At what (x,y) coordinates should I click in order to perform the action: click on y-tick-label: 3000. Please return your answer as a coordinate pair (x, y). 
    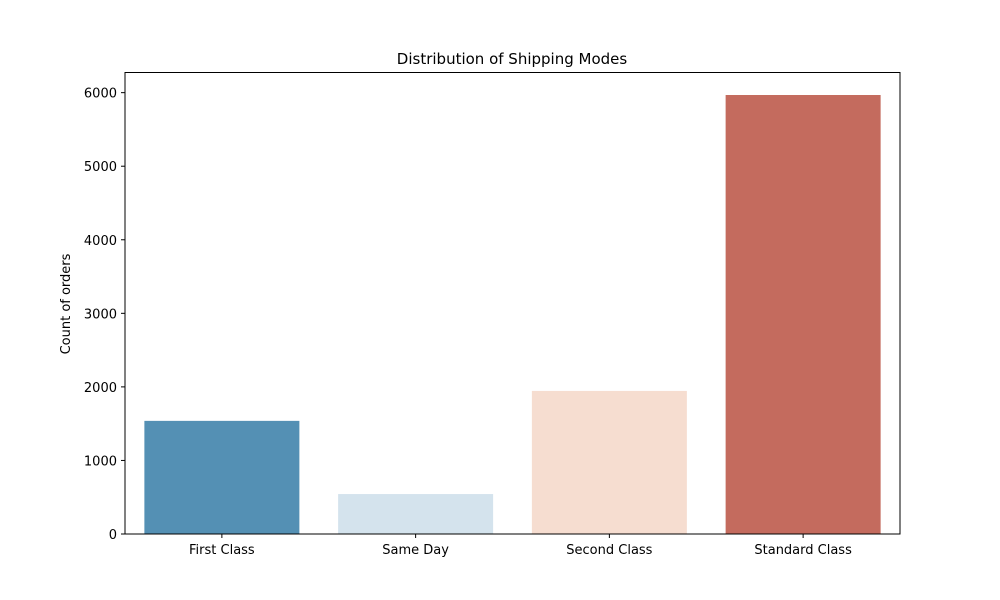
    Looking at the image, I should click on (100, 314).